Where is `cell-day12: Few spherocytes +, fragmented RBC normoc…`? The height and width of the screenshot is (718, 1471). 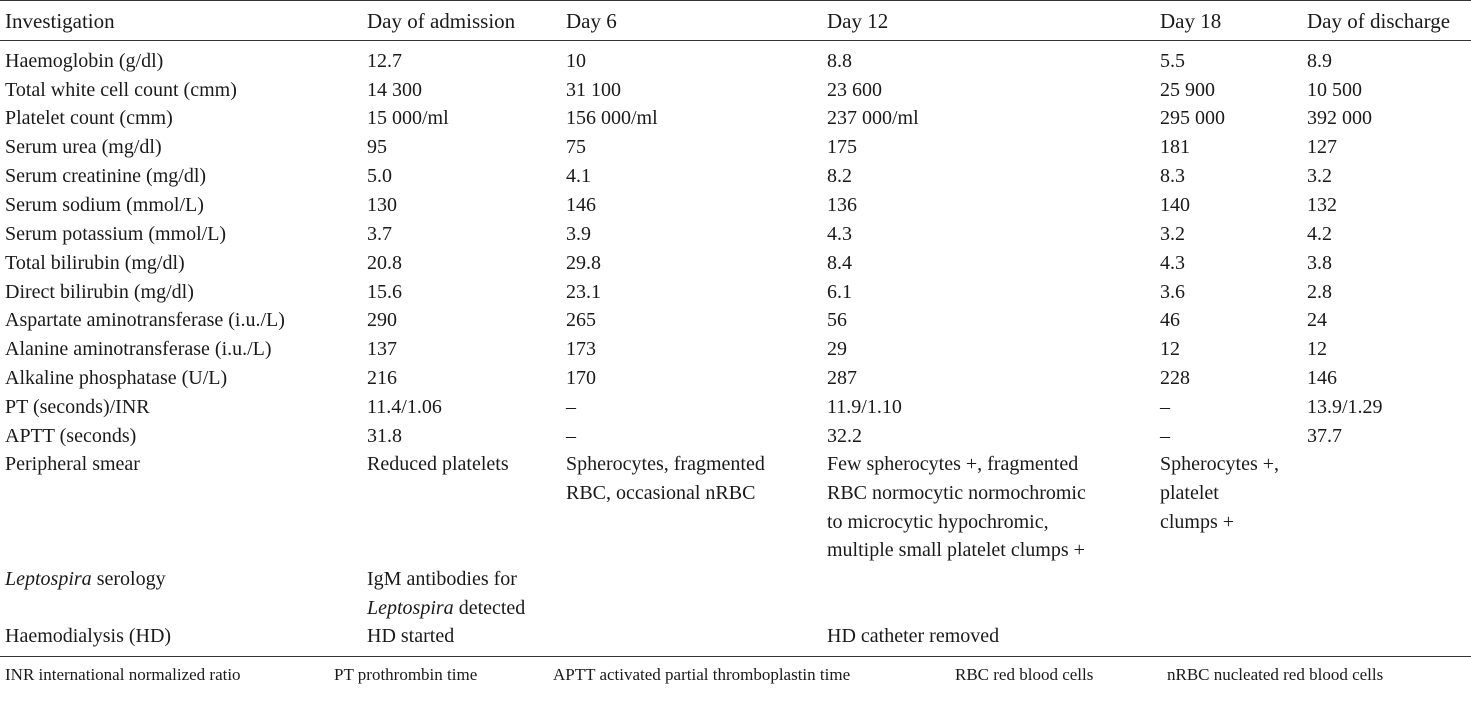
cell-day12: Few spherocytes +, fragmented RBC normoc… is located at coordinates (956, 507).